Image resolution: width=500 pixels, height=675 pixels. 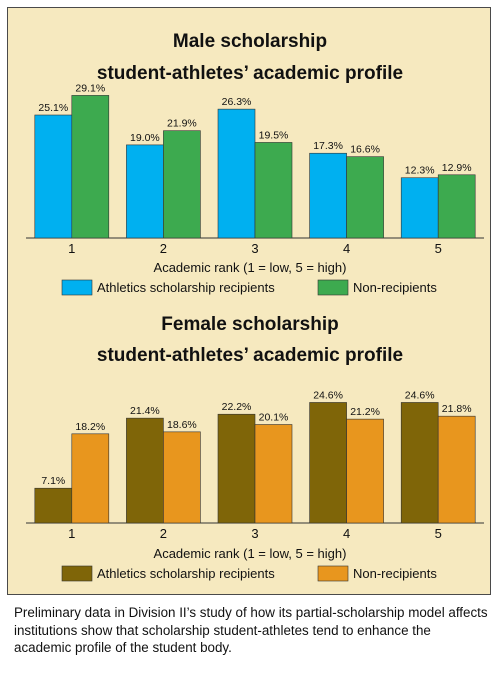 I want to click on male-data-label-non-5: 12.9%, so click(x=457, y=168).